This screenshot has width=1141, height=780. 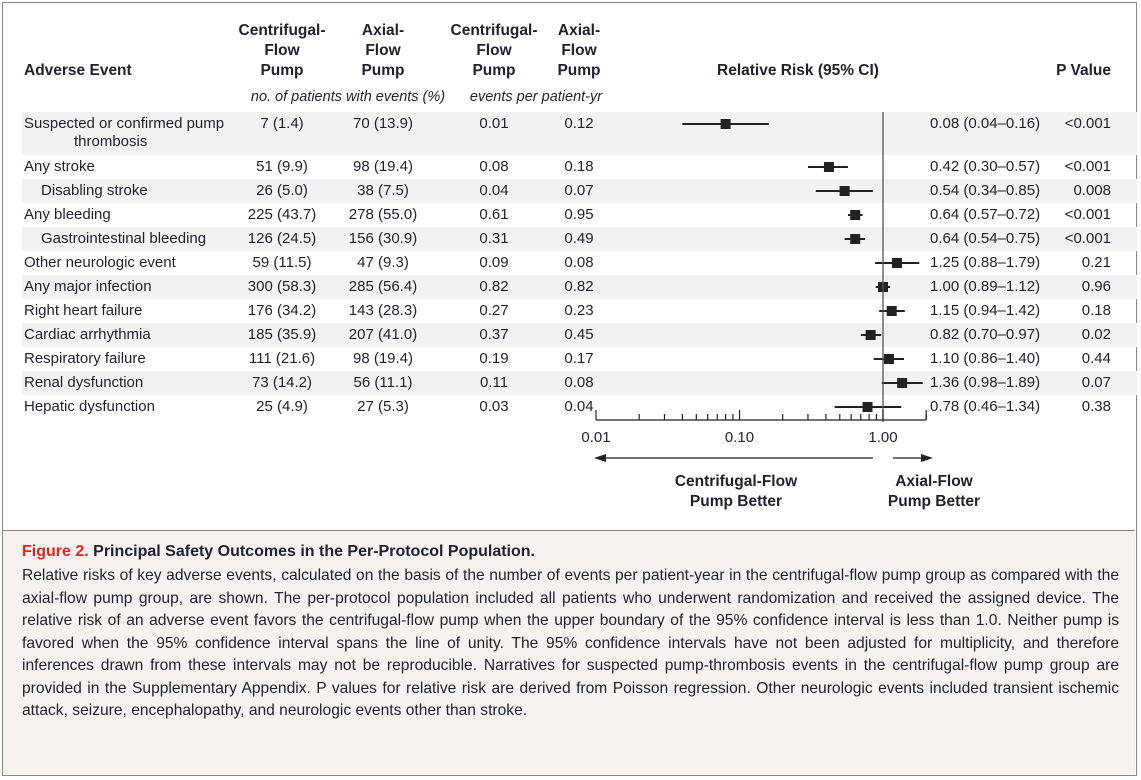 What do you see at coordinates (383, 214) in the screenshot?
I see `axial-count: 278 (55.0)` at bounding box center [383, 214].